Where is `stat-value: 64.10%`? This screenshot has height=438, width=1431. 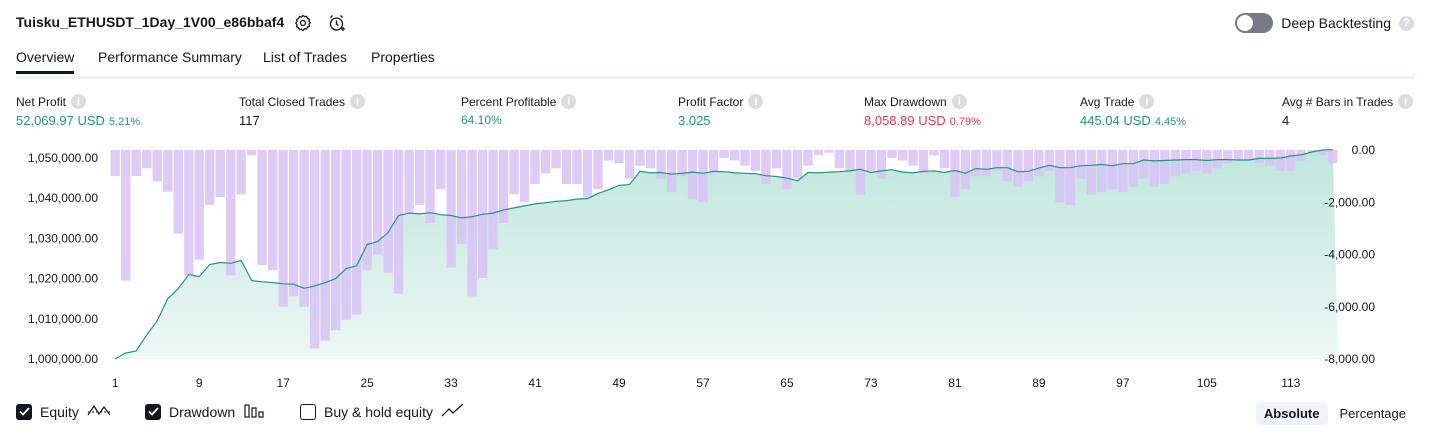
stat-value: 64.10% is located at coordinates (481, 120).